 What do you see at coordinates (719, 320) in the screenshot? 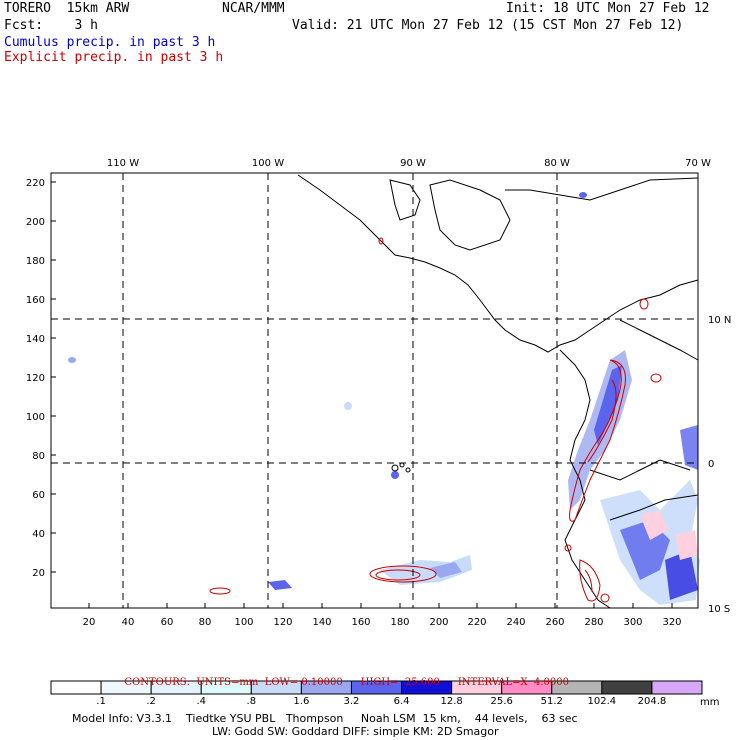
I see `lat-label: 10 N` at bounding box center [719, 320].